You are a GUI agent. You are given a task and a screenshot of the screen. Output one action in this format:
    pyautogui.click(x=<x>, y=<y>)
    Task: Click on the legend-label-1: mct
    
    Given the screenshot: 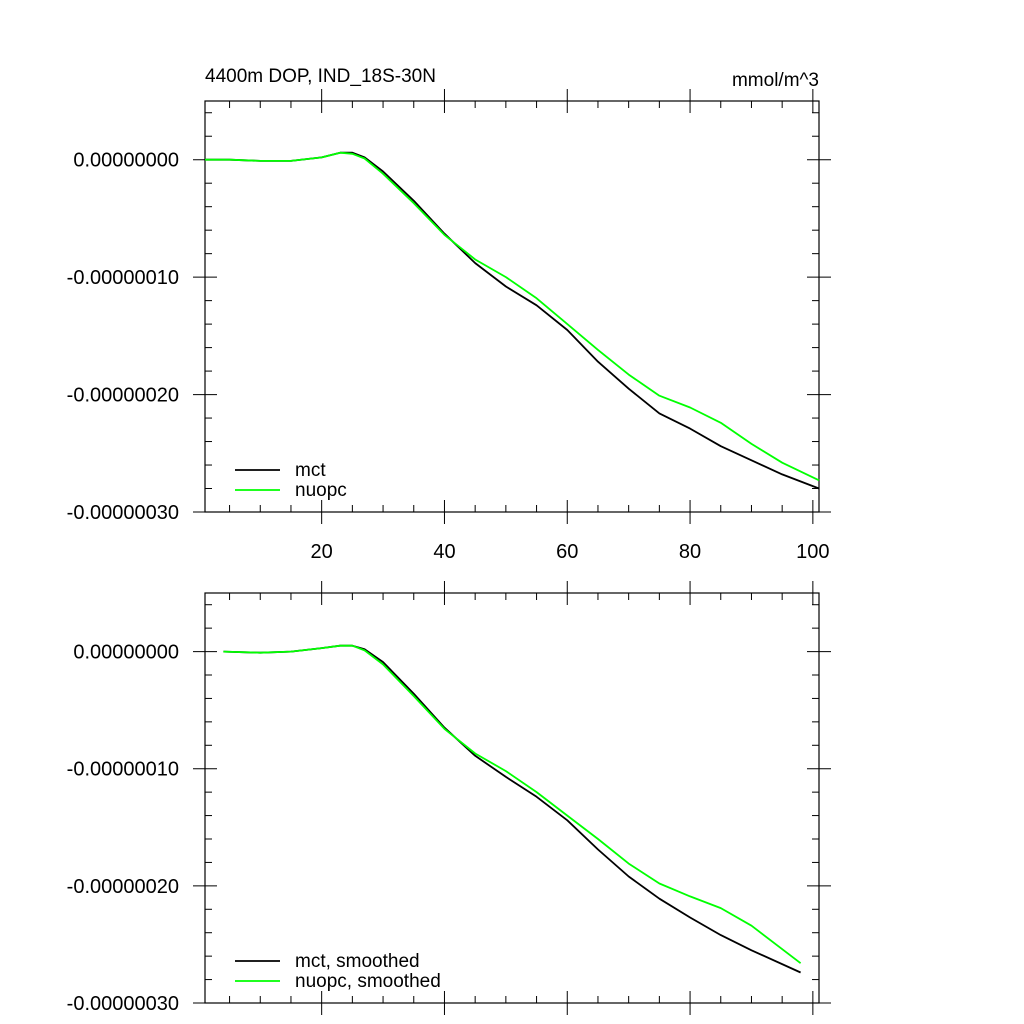 What is the action you would take?
    pyautogui.click(x=310, y=470)
    